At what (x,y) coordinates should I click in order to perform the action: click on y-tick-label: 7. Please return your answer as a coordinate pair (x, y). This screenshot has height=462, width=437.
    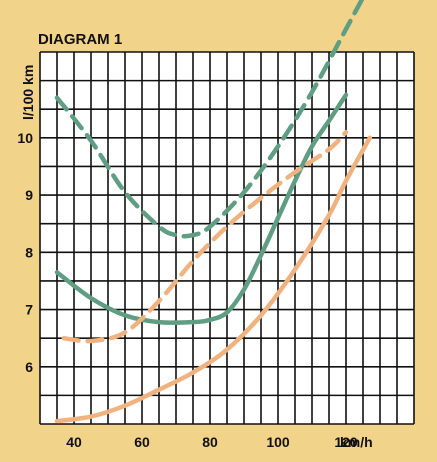
    Looking at the image, I should click on (29, 310).